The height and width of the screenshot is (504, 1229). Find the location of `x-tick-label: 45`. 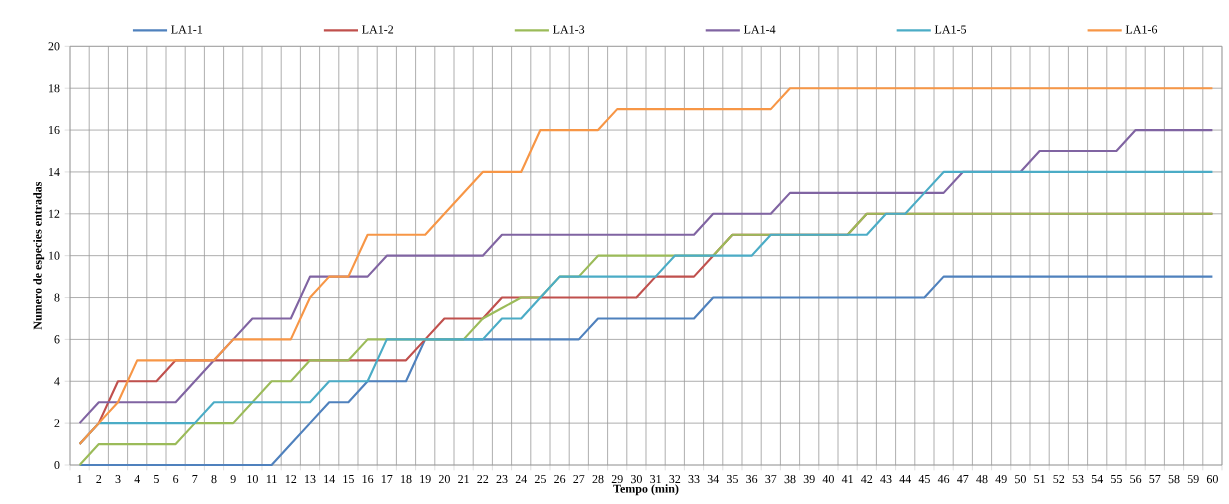

x-tick-label: 45 is located at coordinates (924, 479).